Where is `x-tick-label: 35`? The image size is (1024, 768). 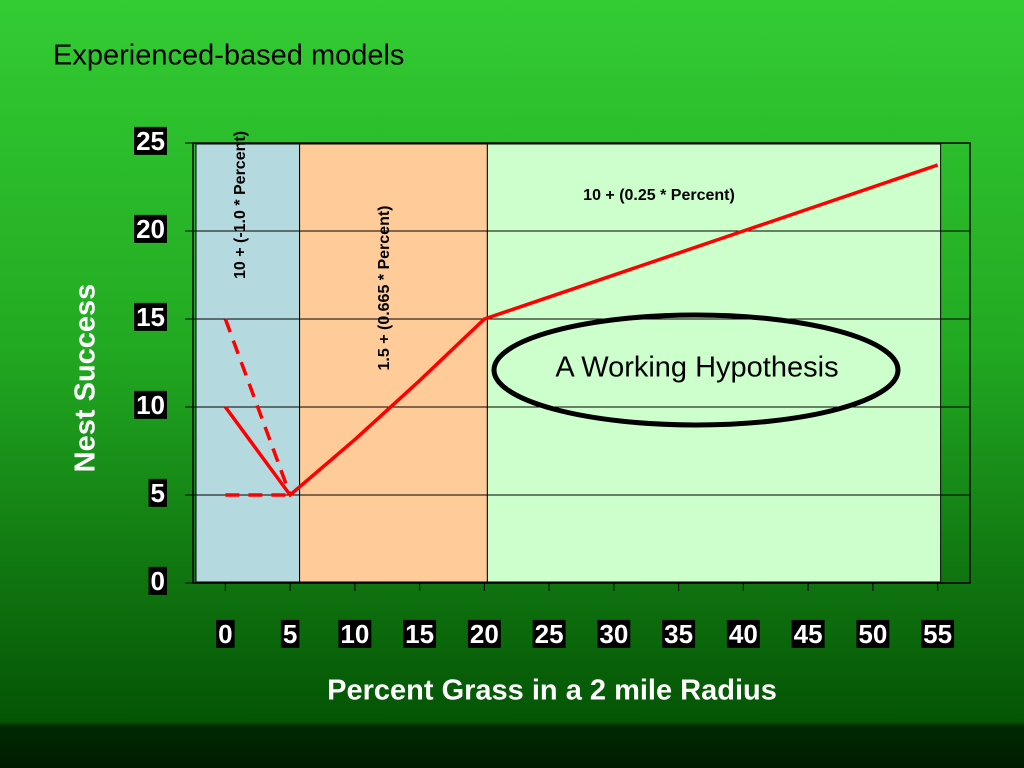
x-tick-label: 35 is located at coordinates (678, 634).